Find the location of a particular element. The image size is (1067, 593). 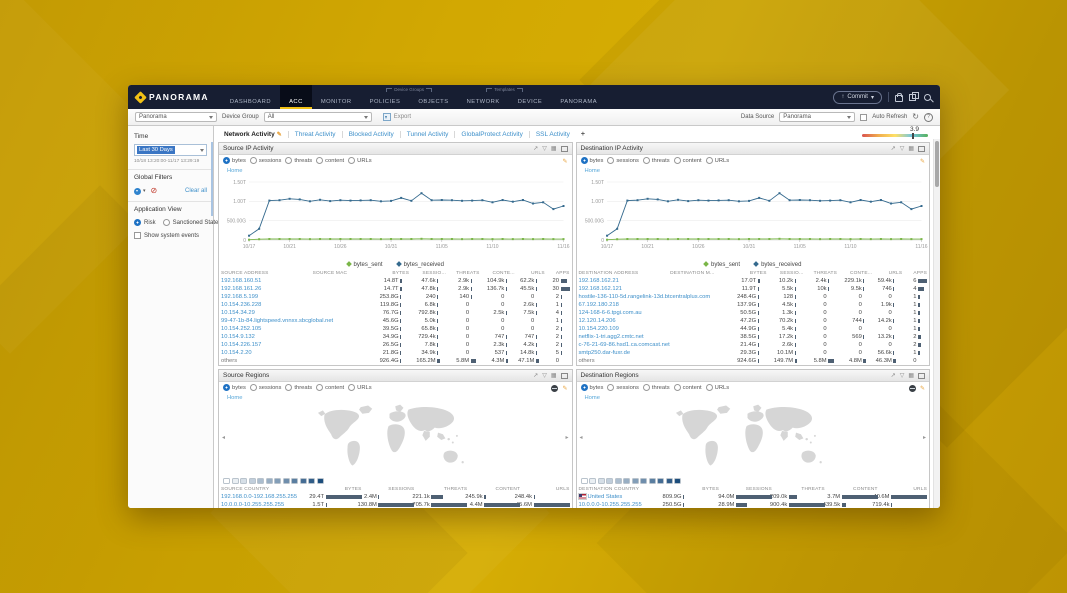

search-icon is located at coordinates (927, 97).